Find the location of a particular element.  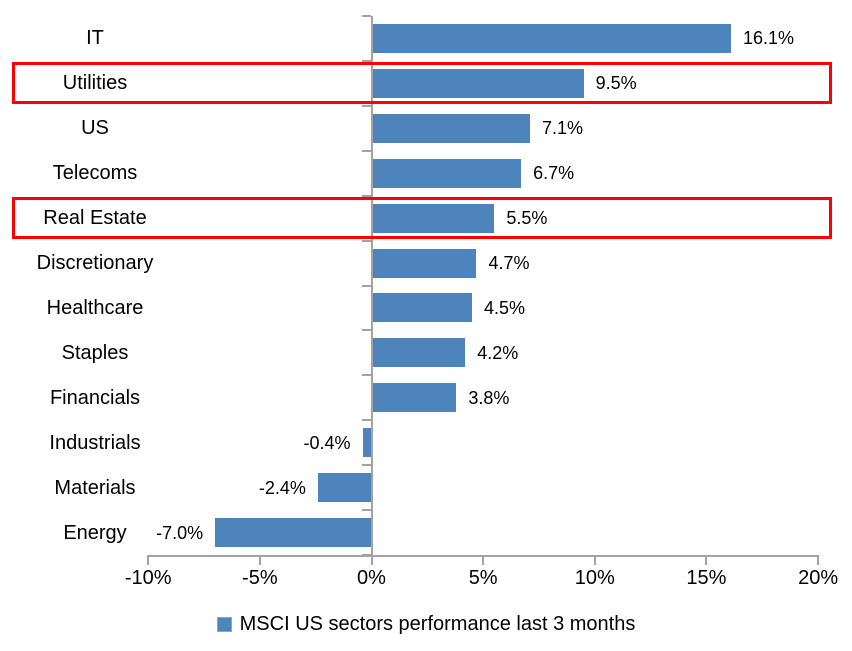

category-label: Real Estate is located at coordinates (95, 218).